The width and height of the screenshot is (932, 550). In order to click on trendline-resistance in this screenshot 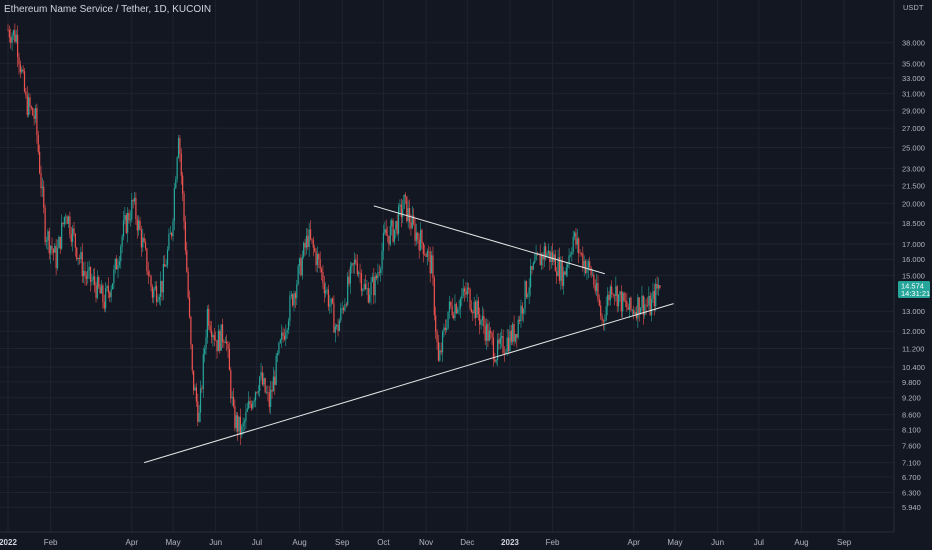, I will do `click(489, 240)`.